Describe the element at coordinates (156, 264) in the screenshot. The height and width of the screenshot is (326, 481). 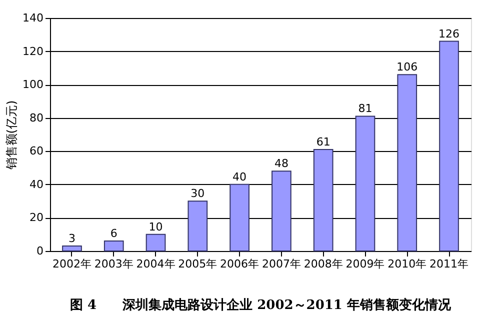
I see `x-tick-label: 2004年` at that location.